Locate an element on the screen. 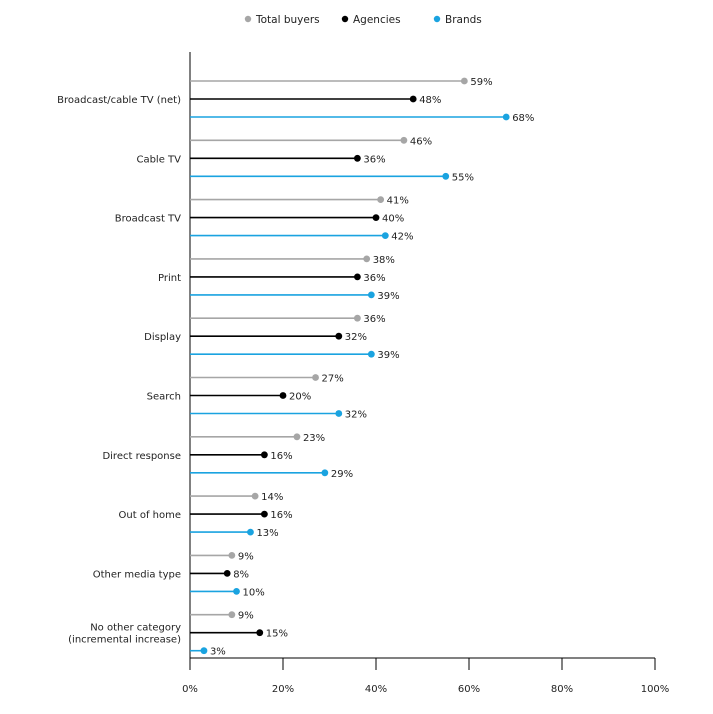 The image size is (713, 714). category-label: No other category is located at coordinates (135, 628).